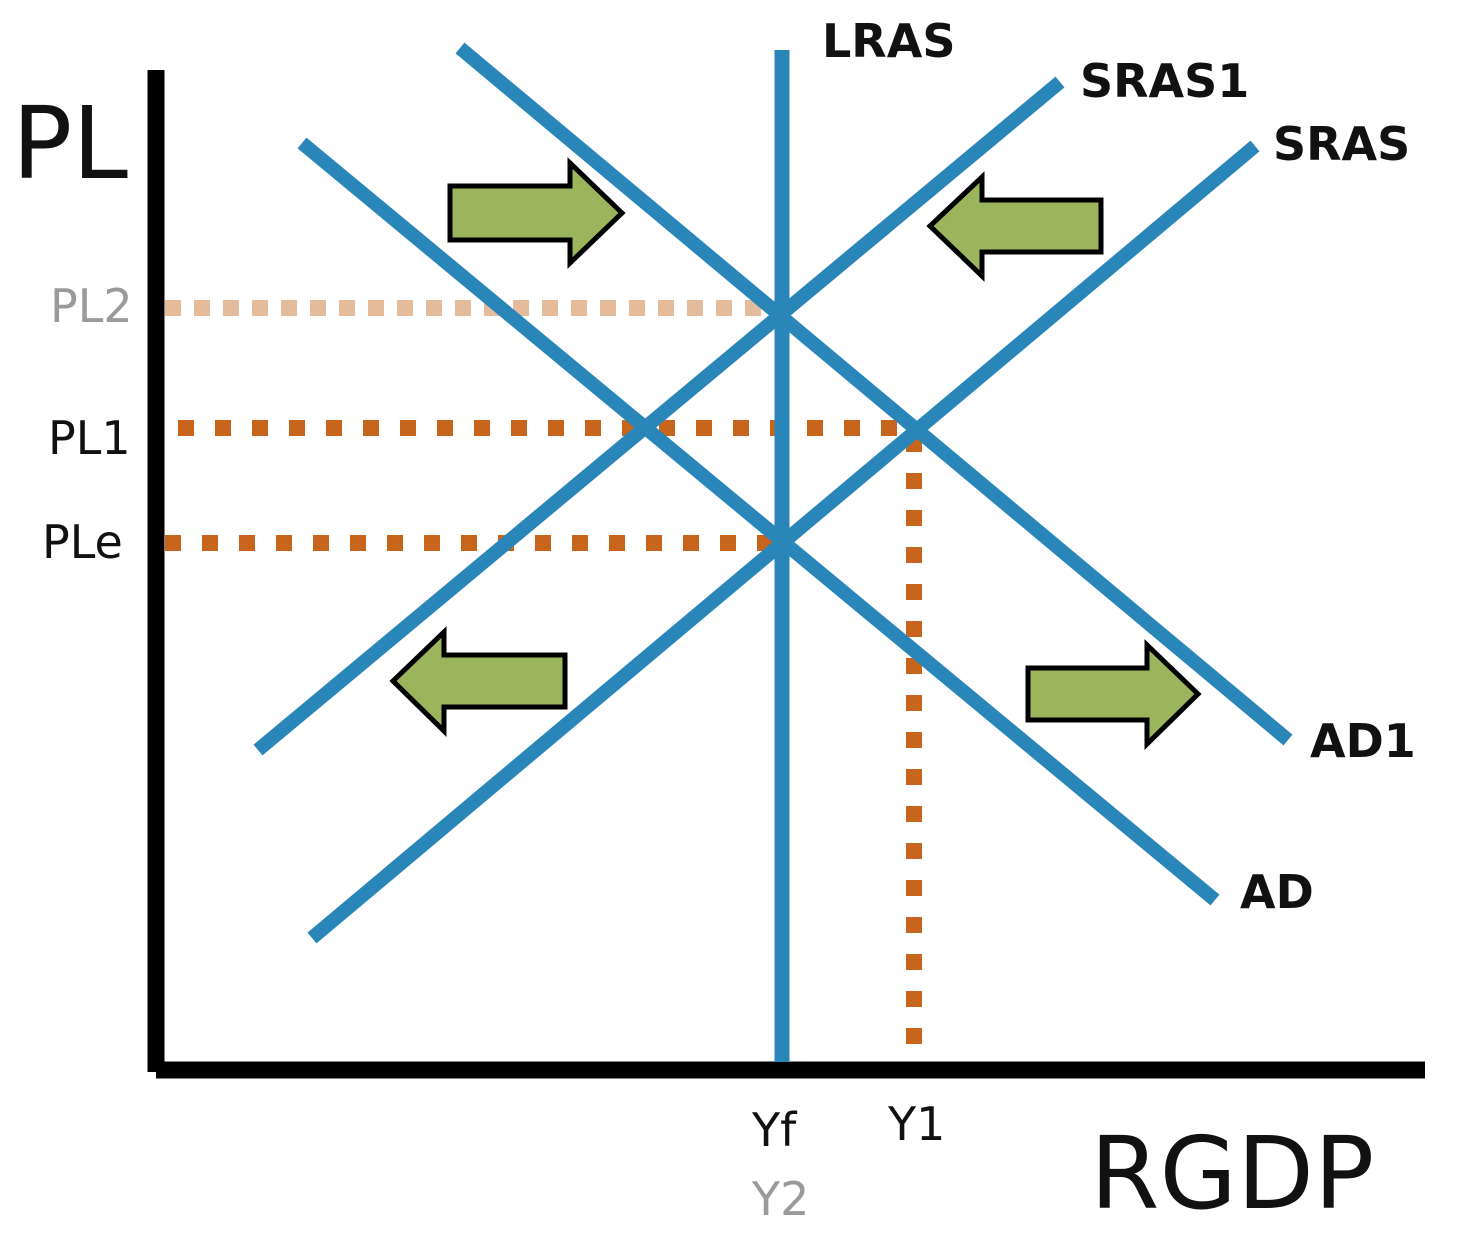 This screenshot has height=1238, width=1472. What do you see at coordinates (1277, 892) in the screenshot?
I see `ad-label: AD` at bounding box center [1277, 892].